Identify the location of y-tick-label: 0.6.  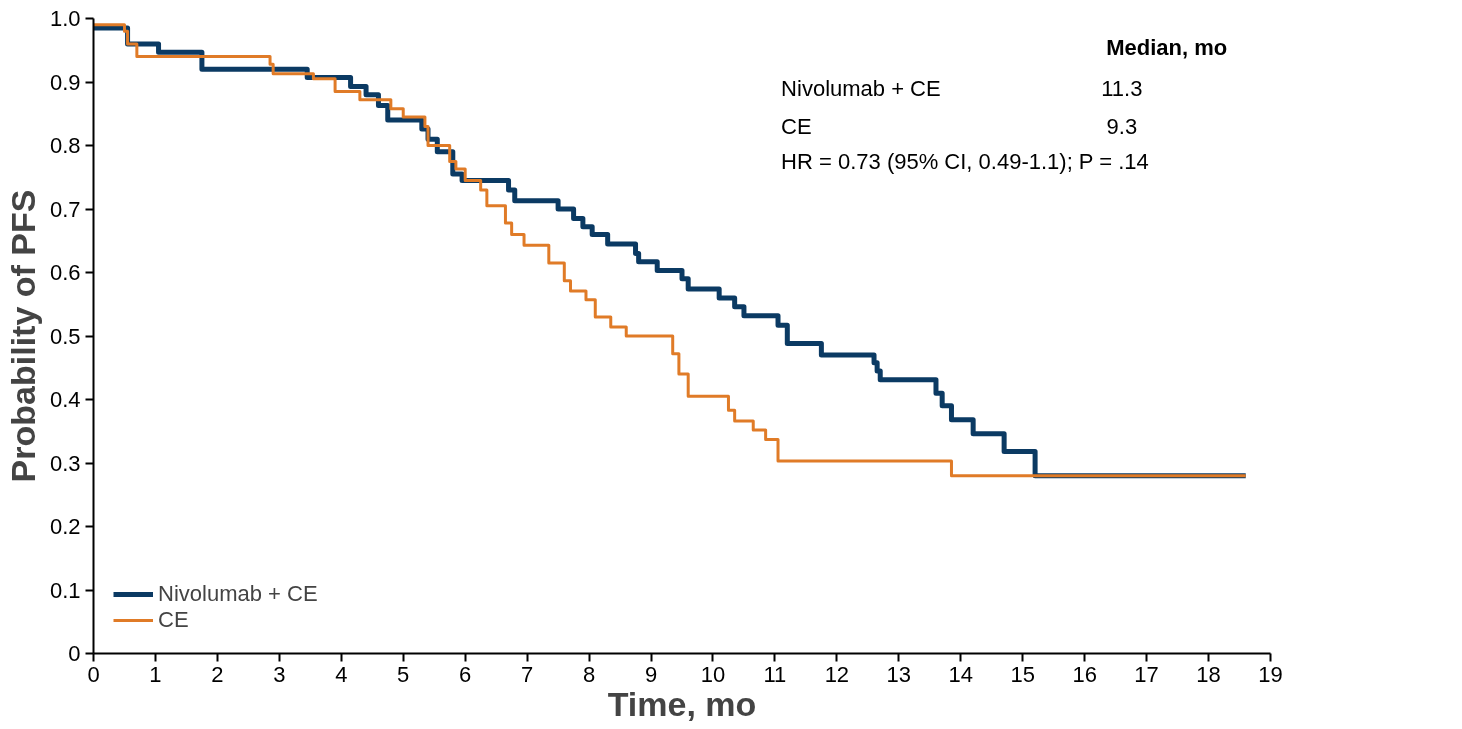
(65, 272).